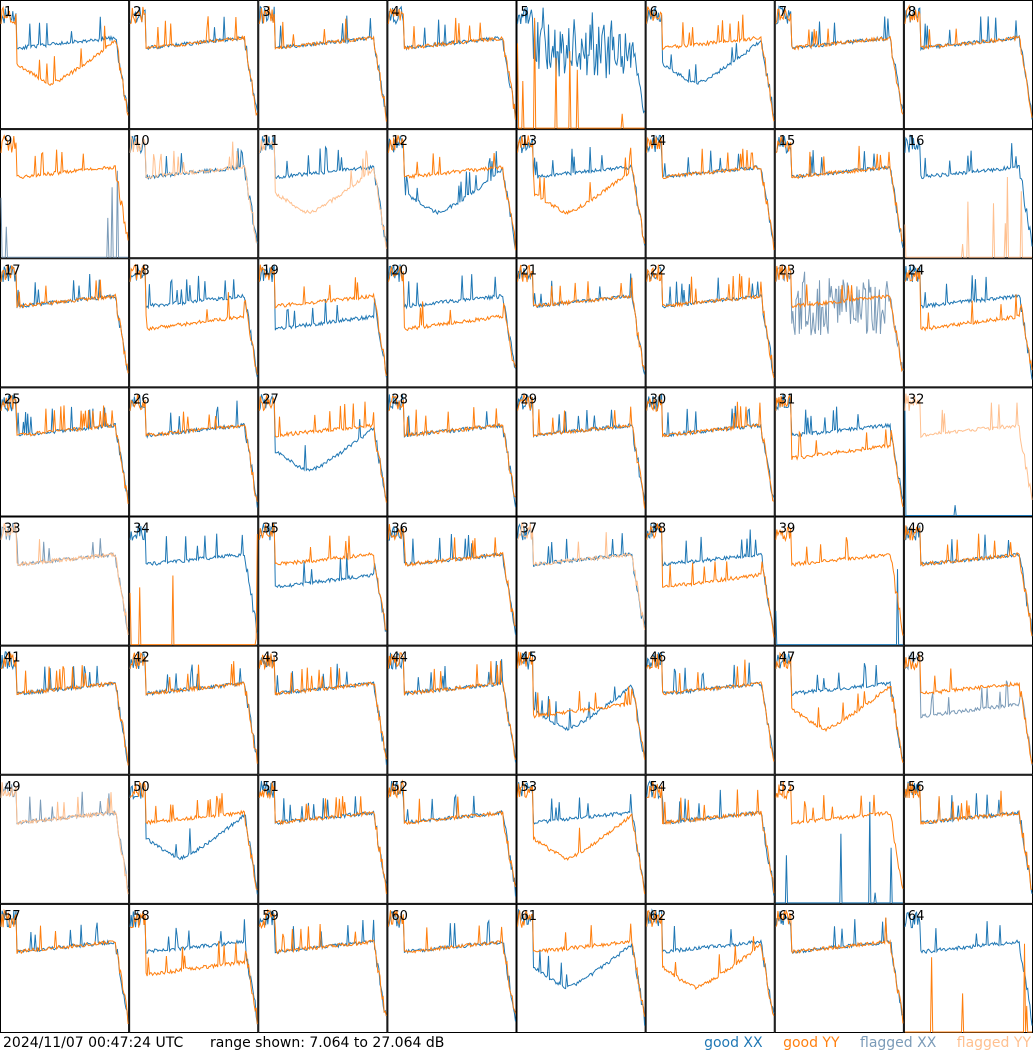 The image size is (1033, 1053). What do you see at coordinates (710, 968) in the screenshot?
I see `panel-62: 62` at bounding box center [710, 968].